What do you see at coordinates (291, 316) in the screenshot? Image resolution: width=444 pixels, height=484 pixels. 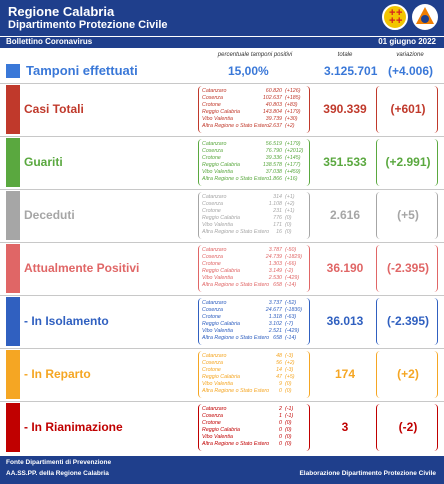 I see `province-delta: (-63)` at bounding box center [291, 316].